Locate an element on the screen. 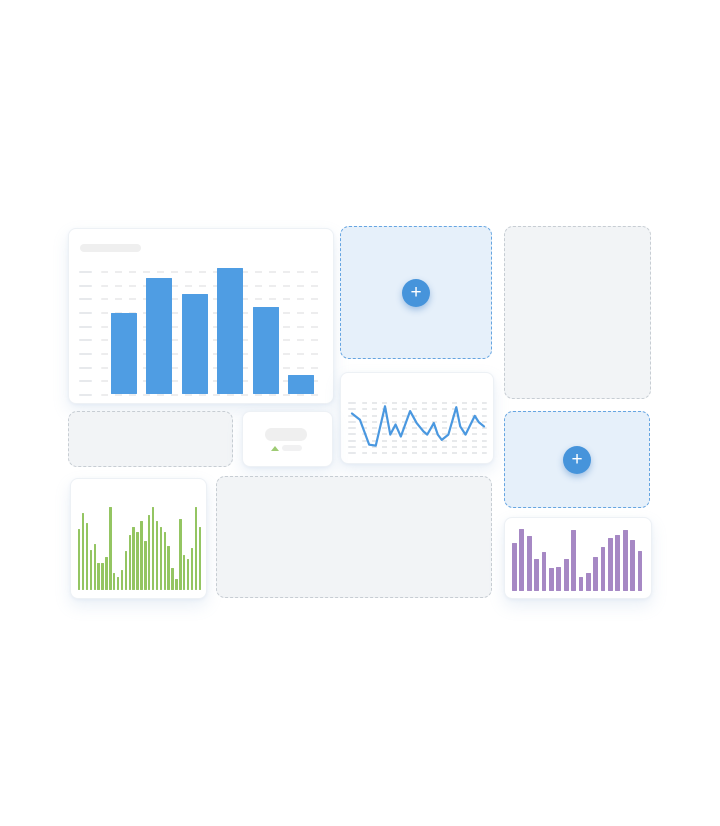  add-widget-tile-1: + is located at coordinates (416, 292).